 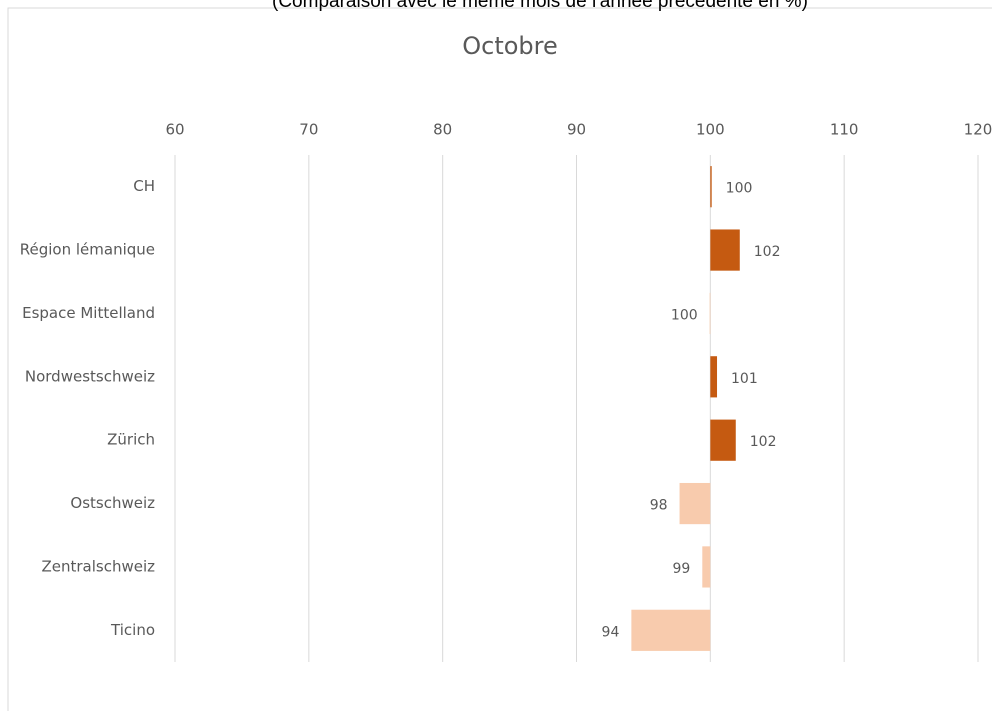 I want to click on data-label: 98, so click(x=659, y=506).